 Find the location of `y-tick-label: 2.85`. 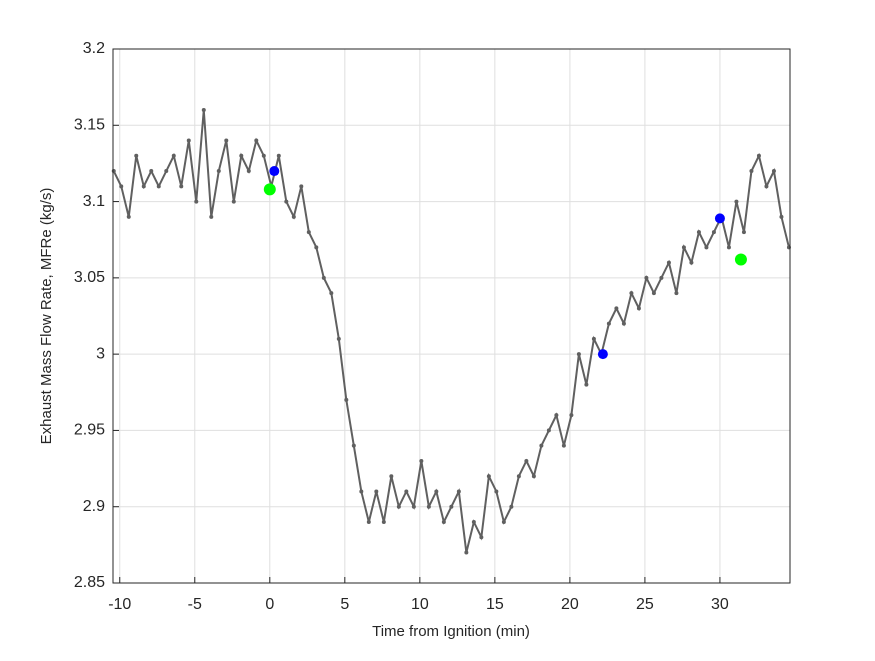

y-tick-label: 2.85 is located at coordinates (89, 582).